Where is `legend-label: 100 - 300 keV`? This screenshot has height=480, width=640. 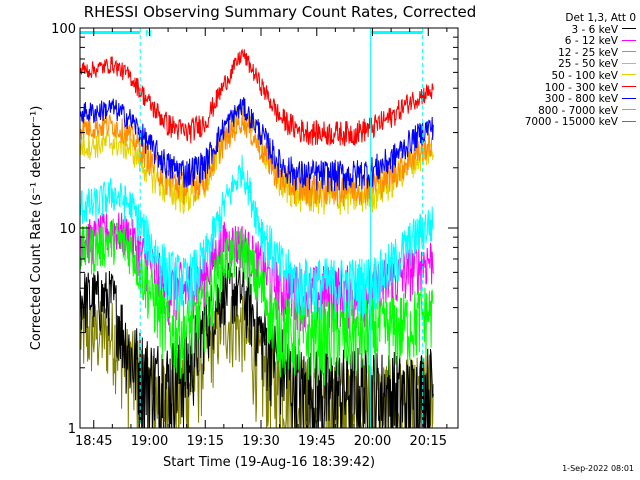
legend-label: 100 - 300 keV is located at coordinates (581, 87).